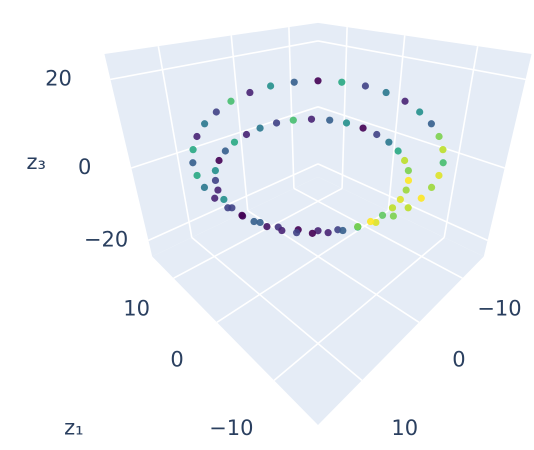  What do you see at coordinates (404, 428) in the screenshot?
I see `y-tick-label: 10` at bounding box center [404, 428].